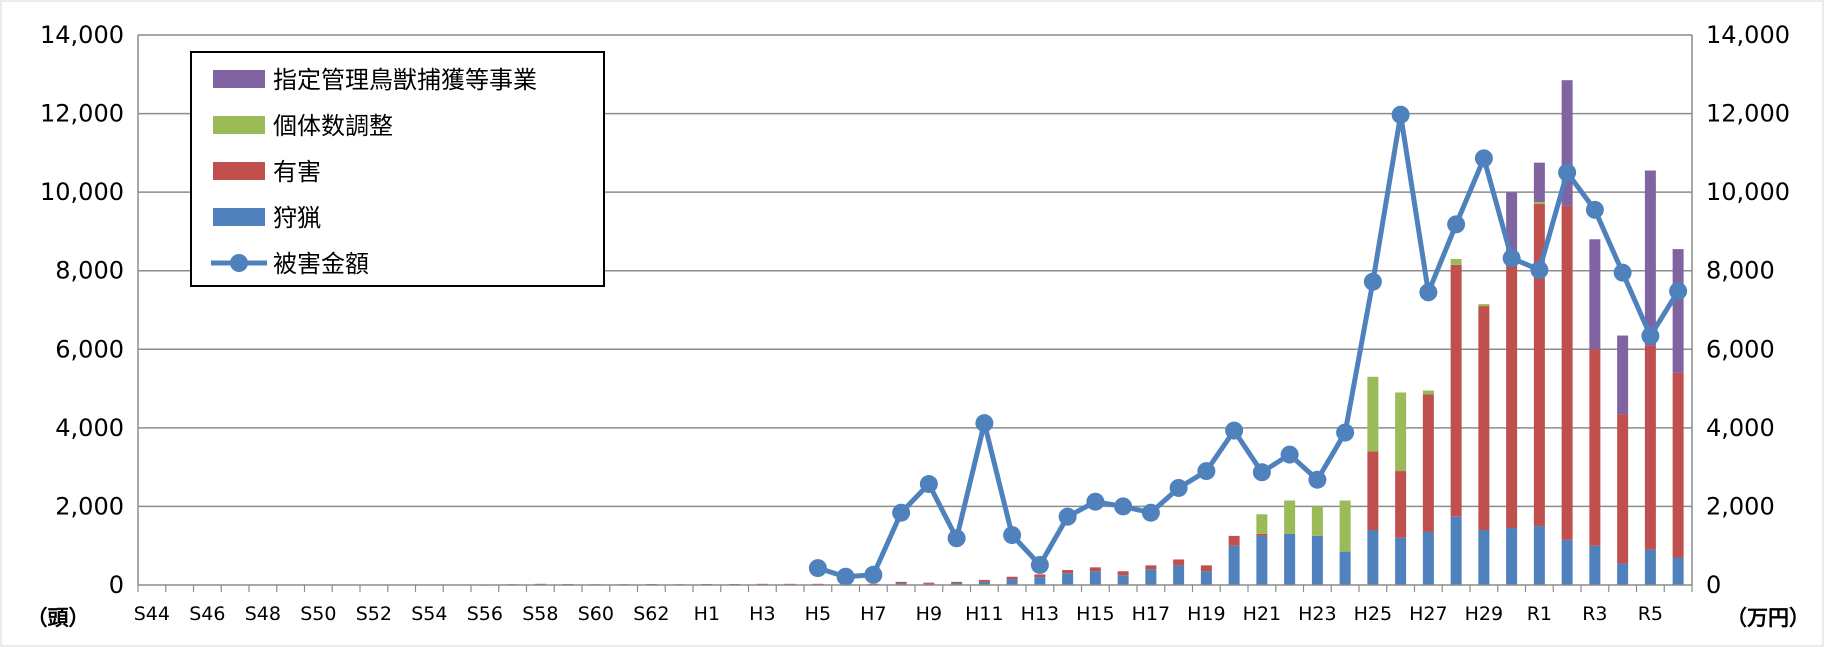  I want to click on damage-point-H21, so click(1261, 472).